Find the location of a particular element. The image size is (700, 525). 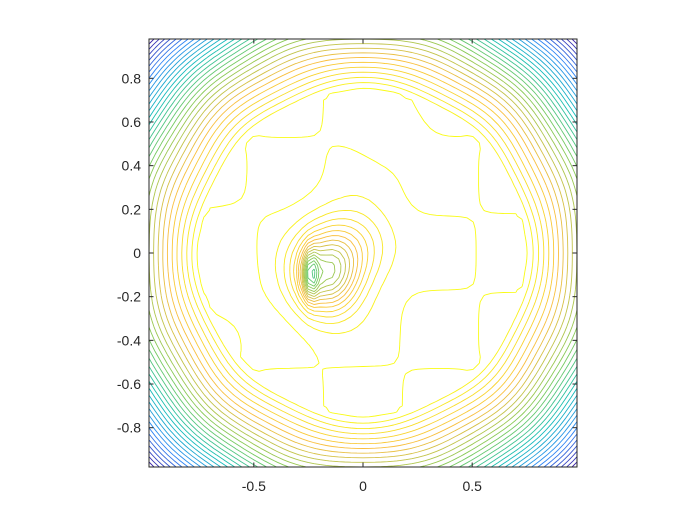

y-tick-label: -0.6 is located at coordinates (129, 384).